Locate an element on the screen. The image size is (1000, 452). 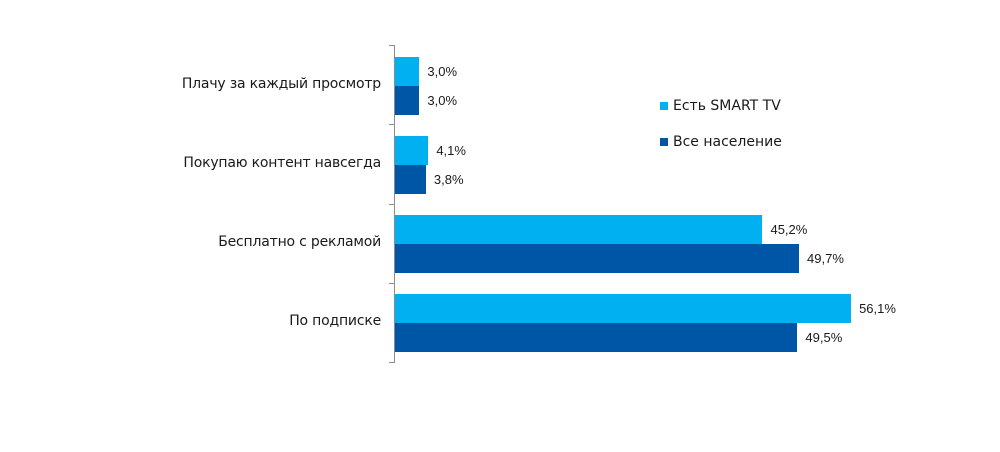
legend-item-smart-tv: Есть SMART TV is located at coordinates (721, 106).